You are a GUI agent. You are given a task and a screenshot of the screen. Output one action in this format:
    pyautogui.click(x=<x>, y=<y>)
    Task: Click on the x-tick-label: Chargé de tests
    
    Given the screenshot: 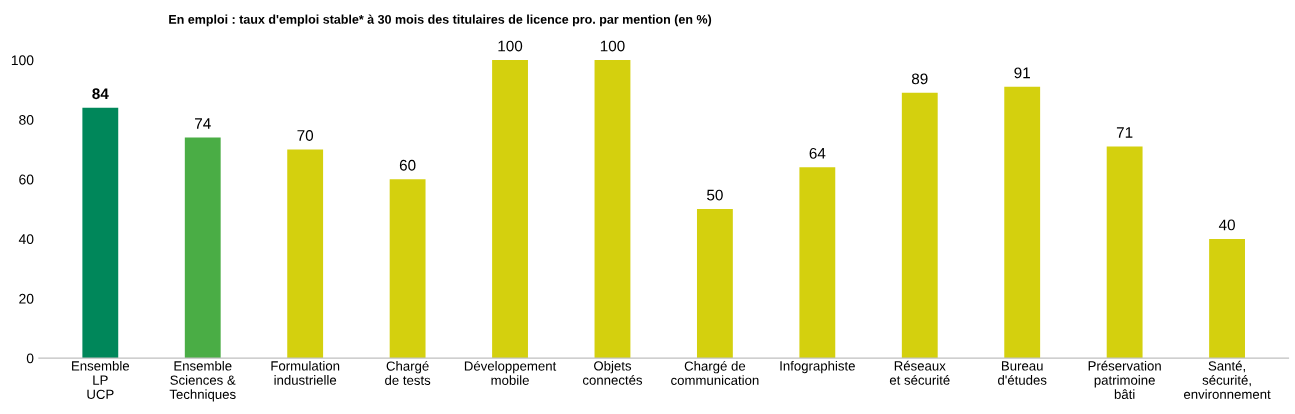 What is the action you would take?
    pyautogui.click(x=408, y=372)
    